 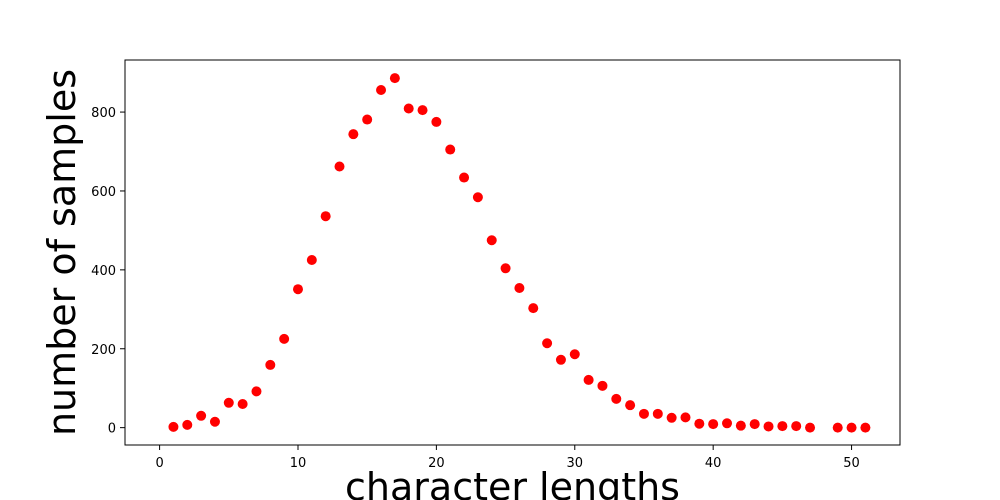 I want to click on y-axis-ticks: 0 200 400 600 800, so click(x=108, y=271).